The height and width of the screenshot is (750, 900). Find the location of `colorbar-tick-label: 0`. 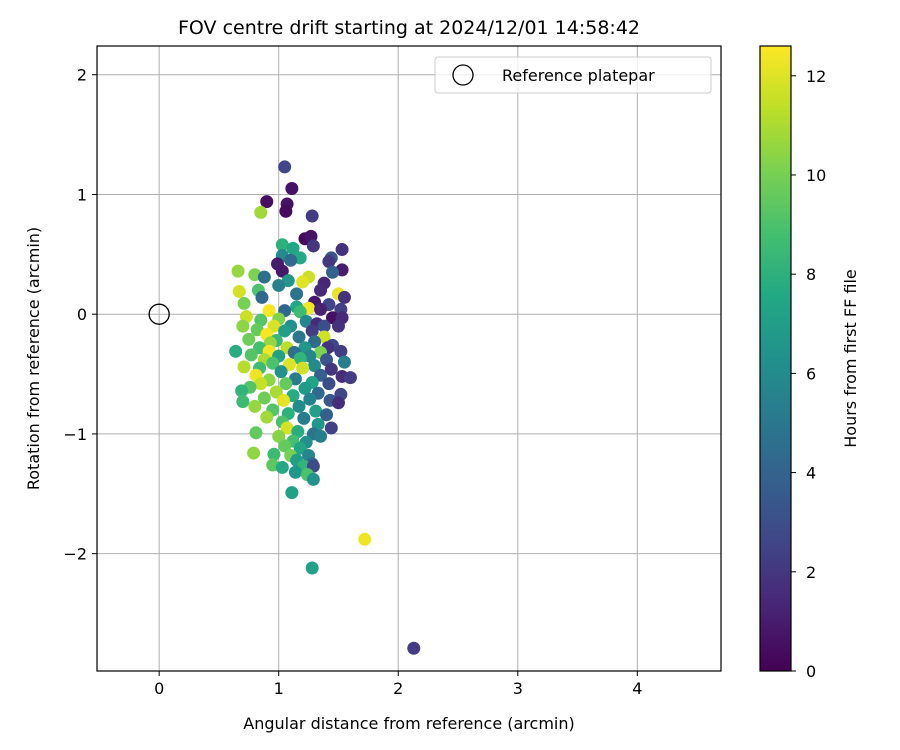

colorbar-tick-label: 0 is located at coordinates (811, 671).